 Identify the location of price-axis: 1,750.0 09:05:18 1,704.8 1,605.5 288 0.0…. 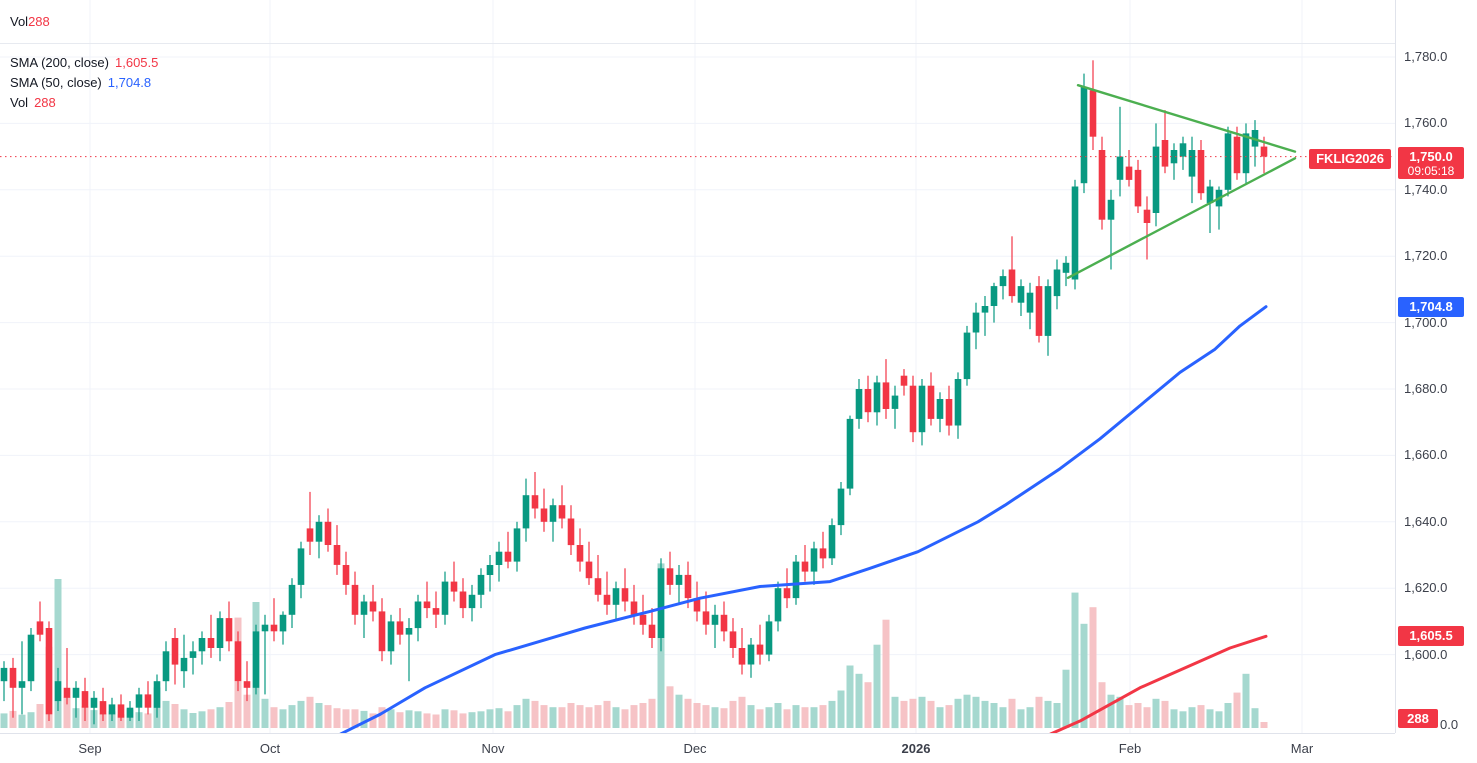
(1436, 366).